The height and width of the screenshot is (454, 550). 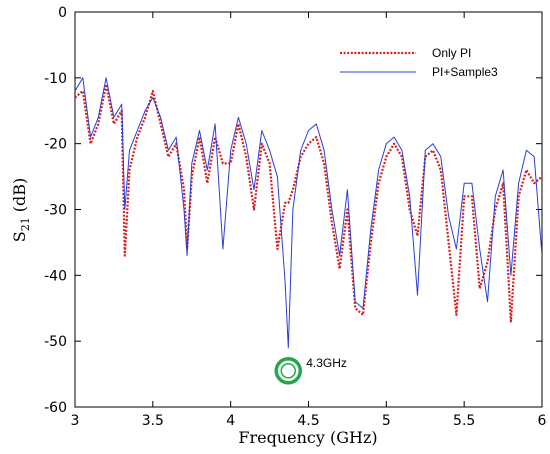 What do you see at coordinates (307, 437) in the screenshot?
I see `x-axis-title: Frequency (GHz)` at bounding box center [307, 437].